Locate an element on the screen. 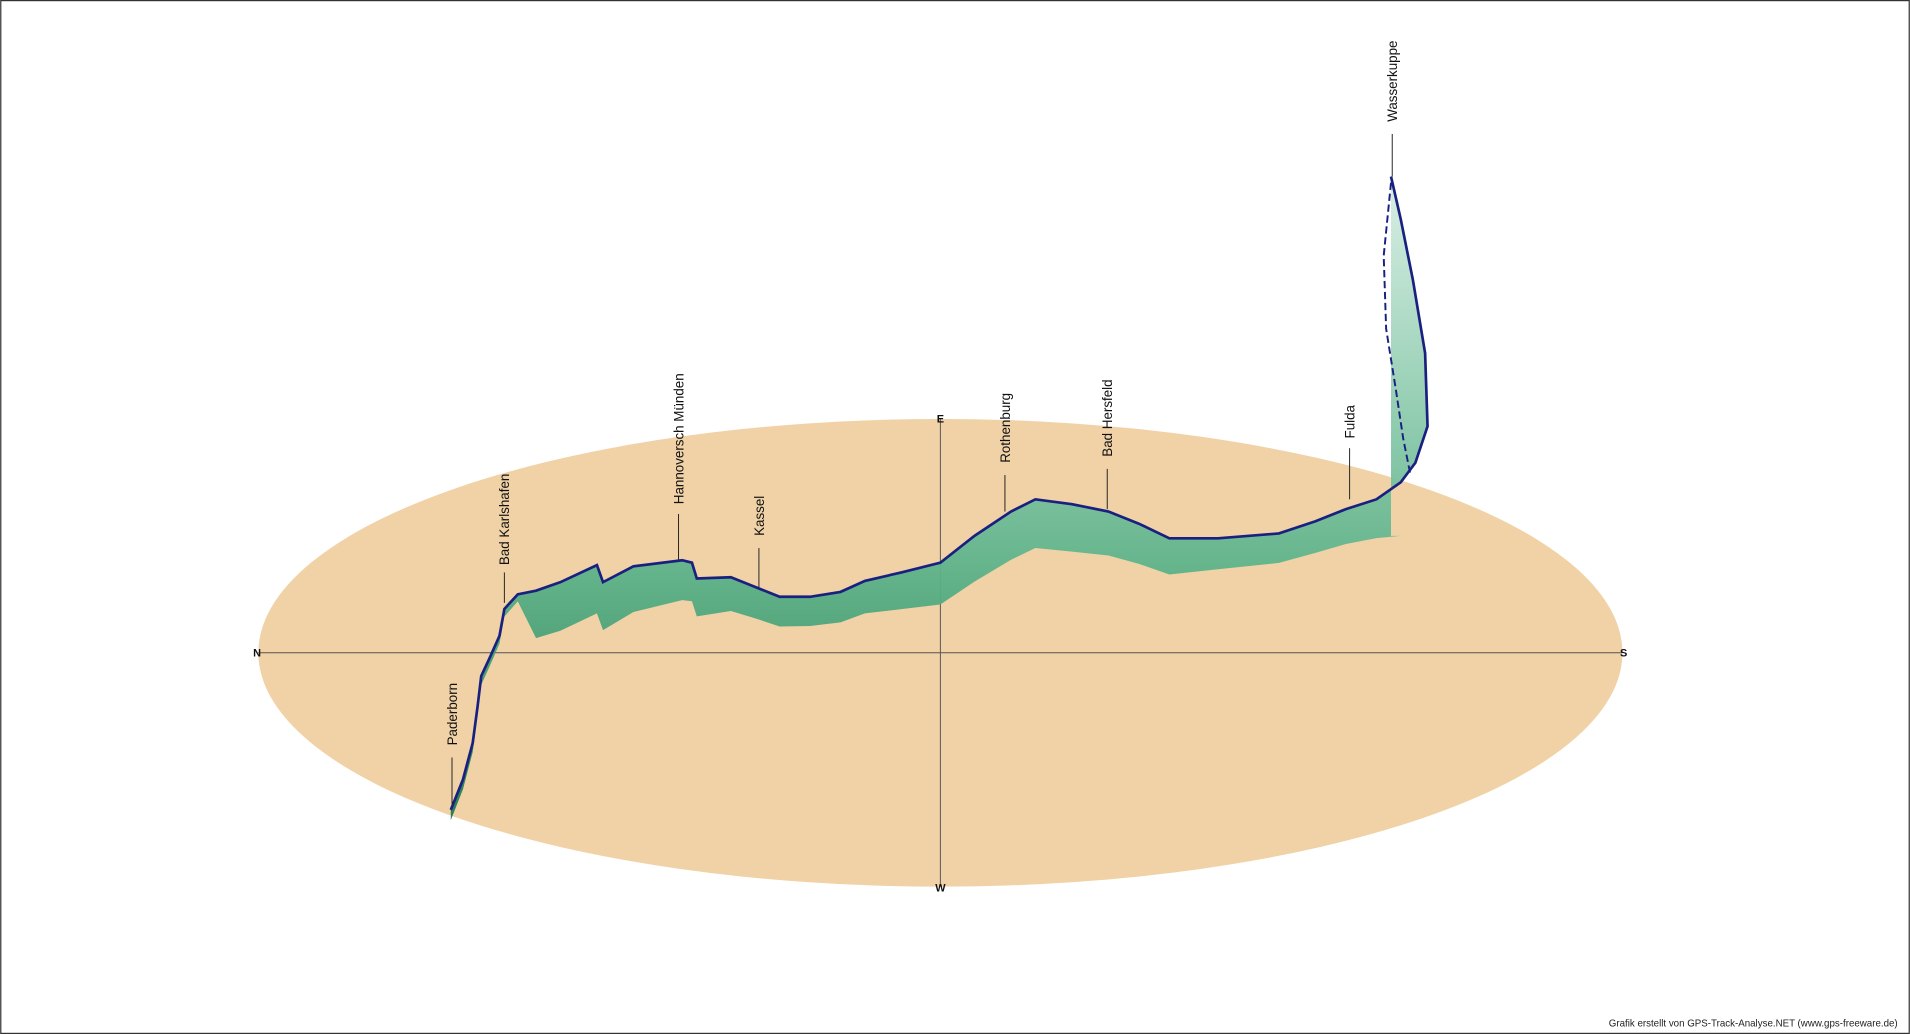 This screenshot has height=1034, width=1910. place-label: Fulda is located at coordinates (1349, 421).